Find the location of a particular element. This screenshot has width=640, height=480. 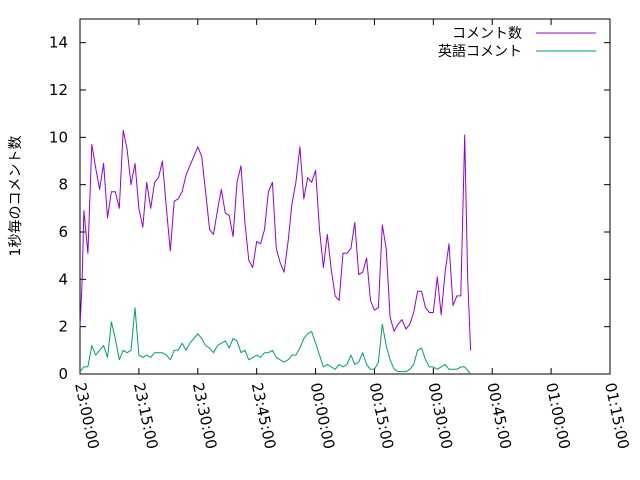

y-tick-label: 2 is located at coordinates (63, 327).